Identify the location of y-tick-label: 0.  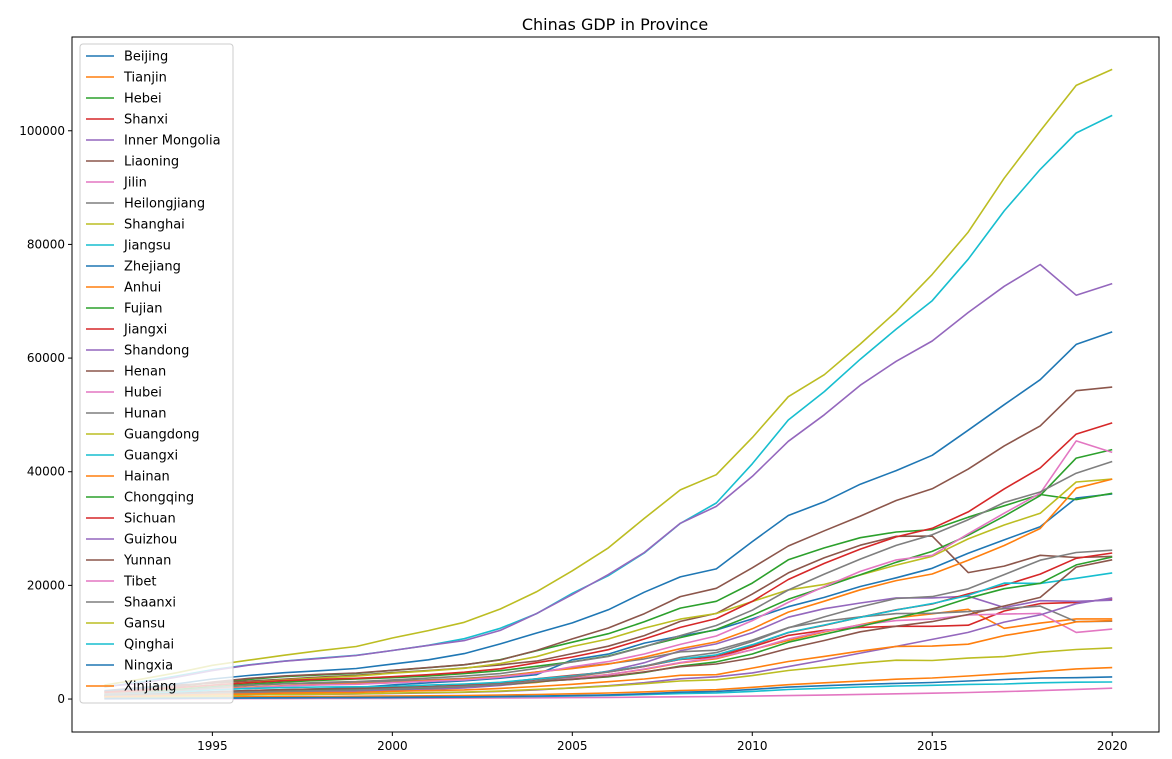
(61, 699).